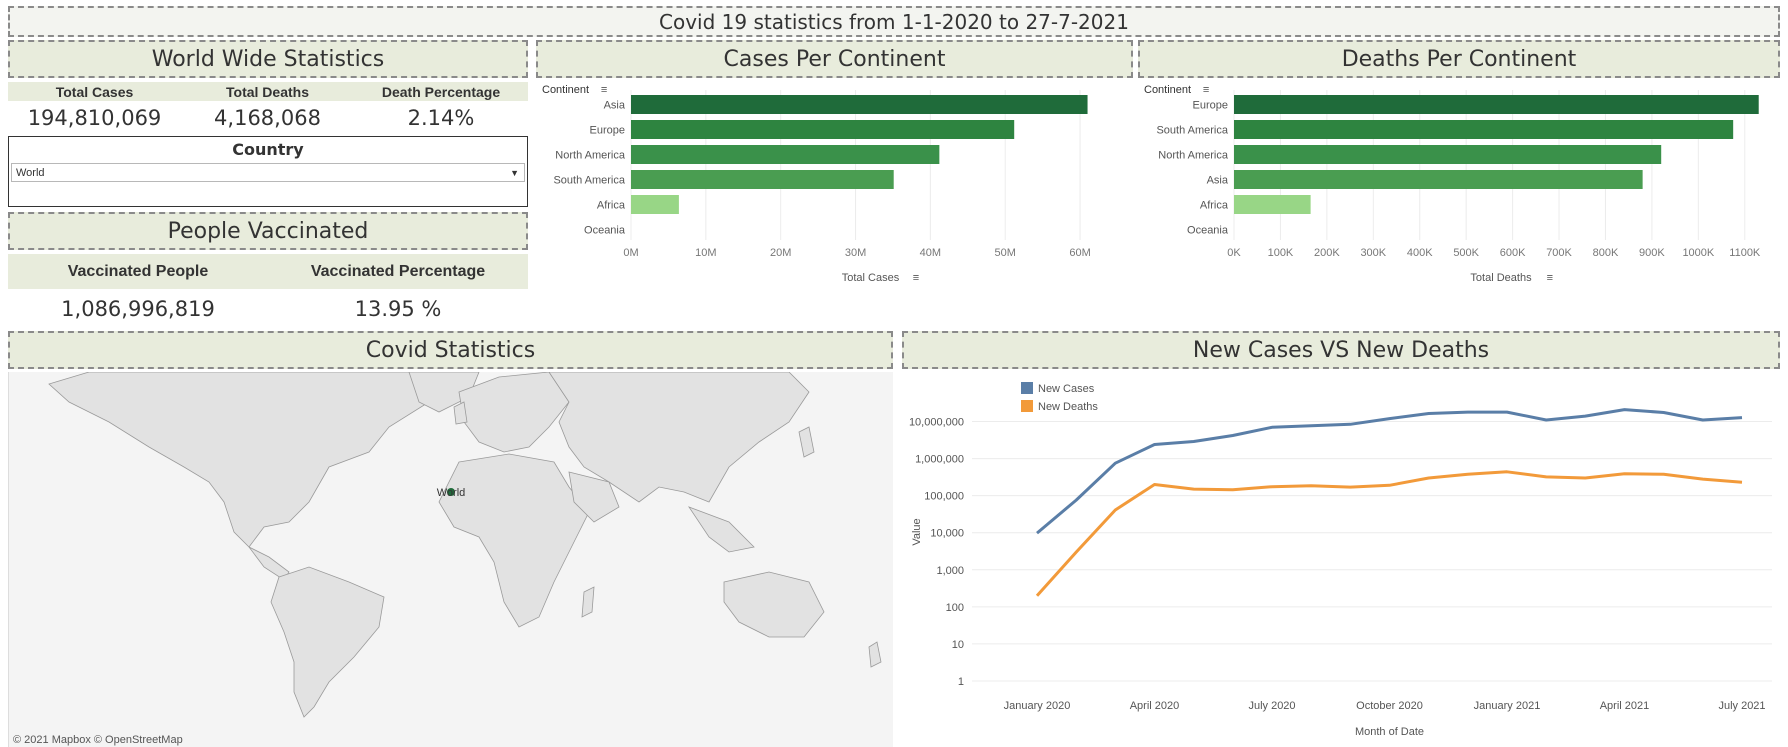 The image size is (1788, 747). What do you see at coordinates (30, 173) in the screenshot?
I see `country-select-value: World` at bounding box center [30, 173].